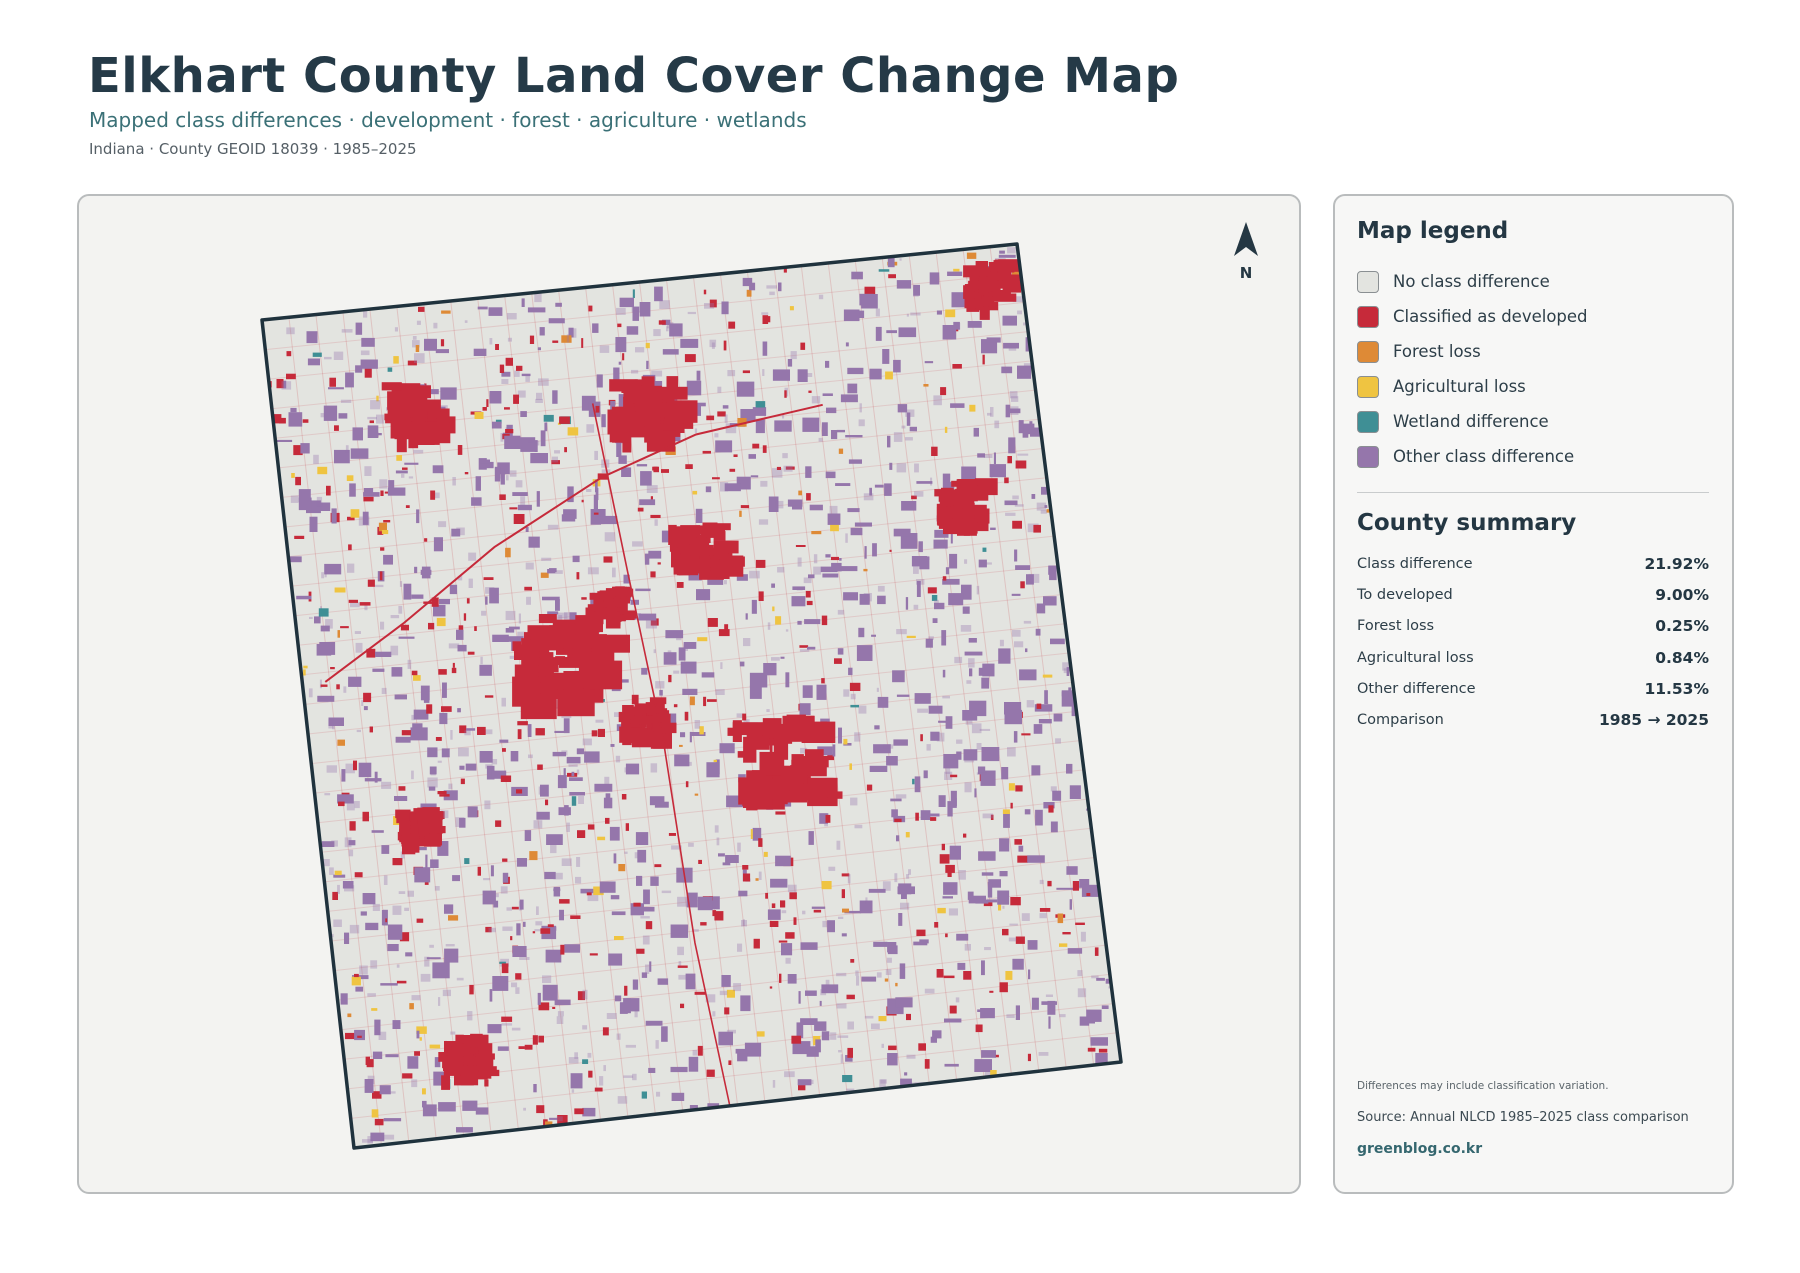 The width and height of the screenshot is (1800, 1273). I want to click on credit-link: greenblog.co.kr, so click(1420, 1149).